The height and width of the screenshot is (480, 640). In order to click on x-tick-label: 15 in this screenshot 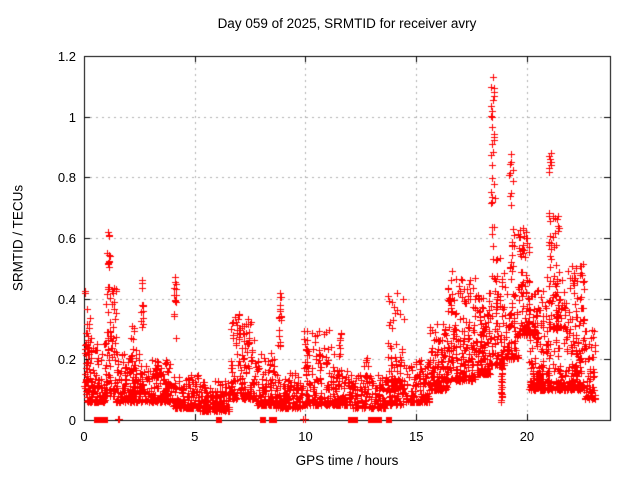, I will do `click(416, 436)`.